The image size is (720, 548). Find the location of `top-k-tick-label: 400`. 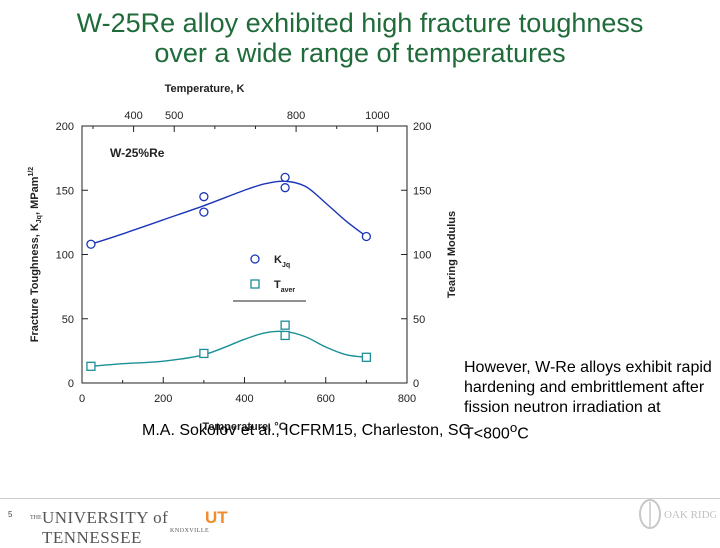

top-k-tick-label: 400 is located at coordinates (133, 116).